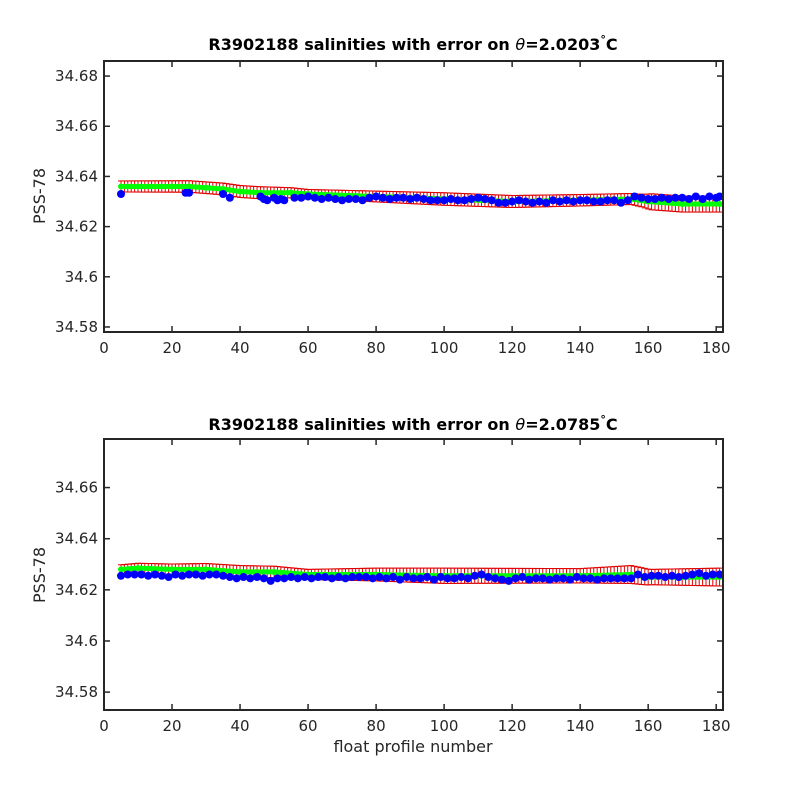 The height and width of the screenshot is (800, 800). What do you see at coordinates (76, 76) in the screenshot?
I see `y-tick-label: 34.68` at bounding box center [76, 76].